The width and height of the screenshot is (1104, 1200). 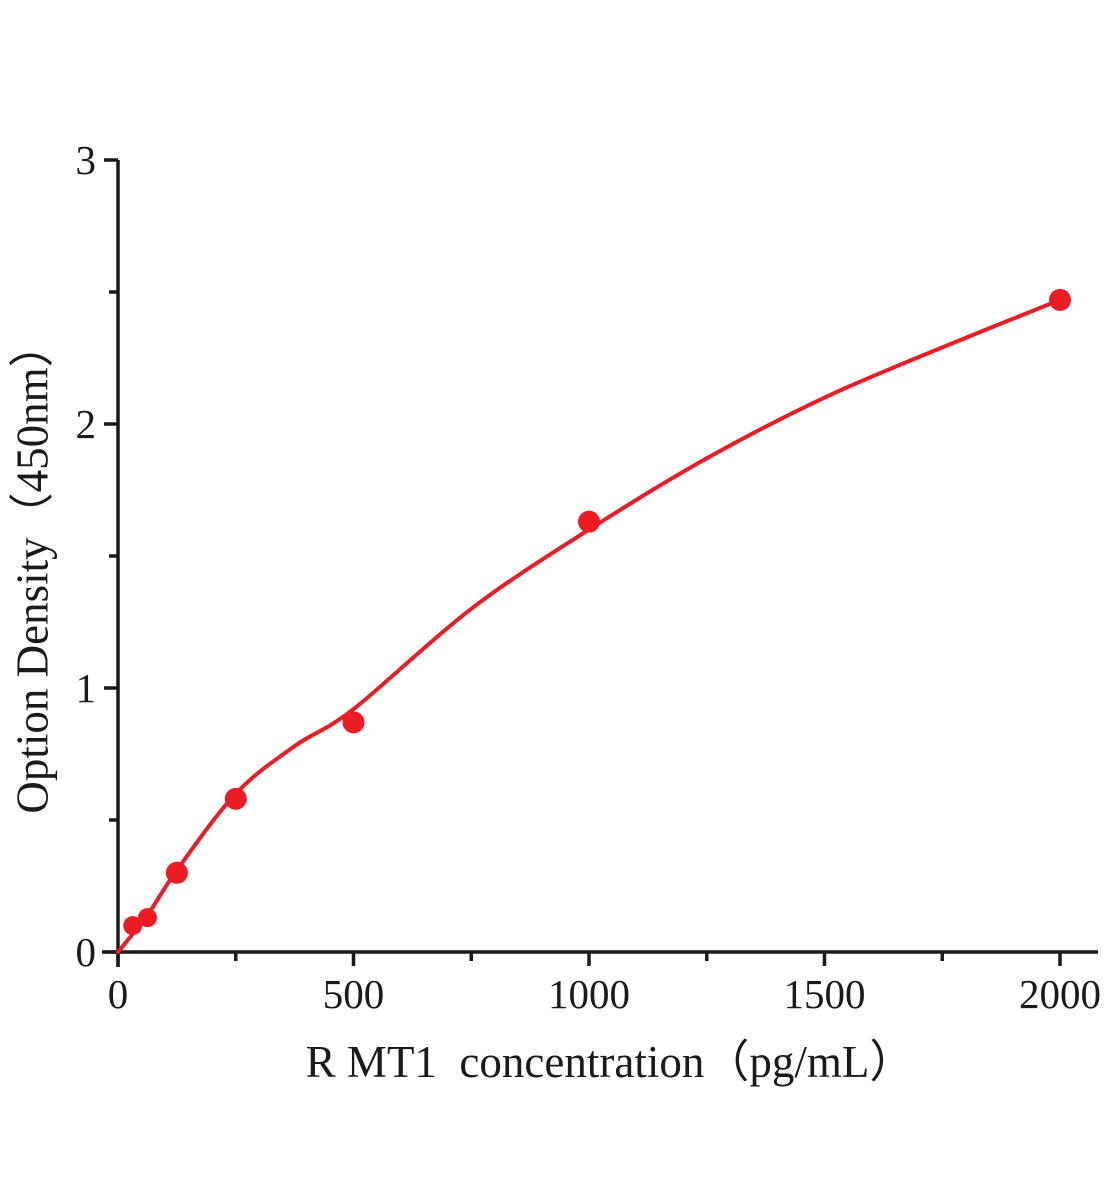 What do you see at coordinates (86, 952) in the screenshot?
I see `y-tick-label: 0` at bounding box center [86, 952].